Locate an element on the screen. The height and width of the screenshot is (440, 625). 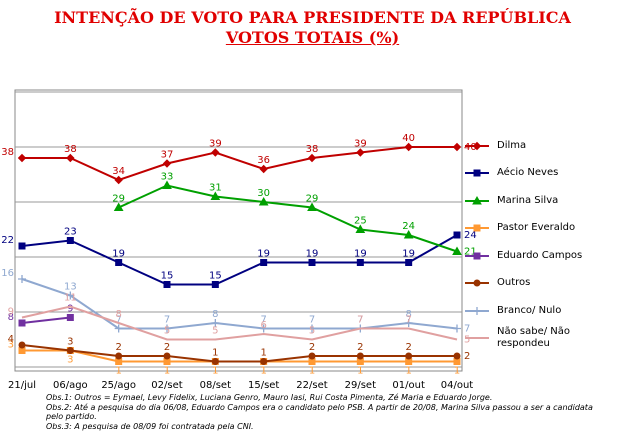
x-tick-label: 06/ago is located at coordinates (70, 385).